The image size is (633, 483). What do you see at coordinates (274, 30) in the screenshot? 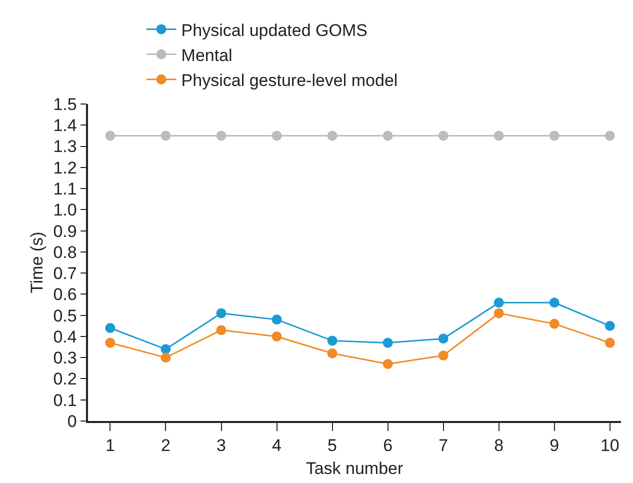
I see `legend-label: Physical updated GOMS` at bounding box center [274, 30].